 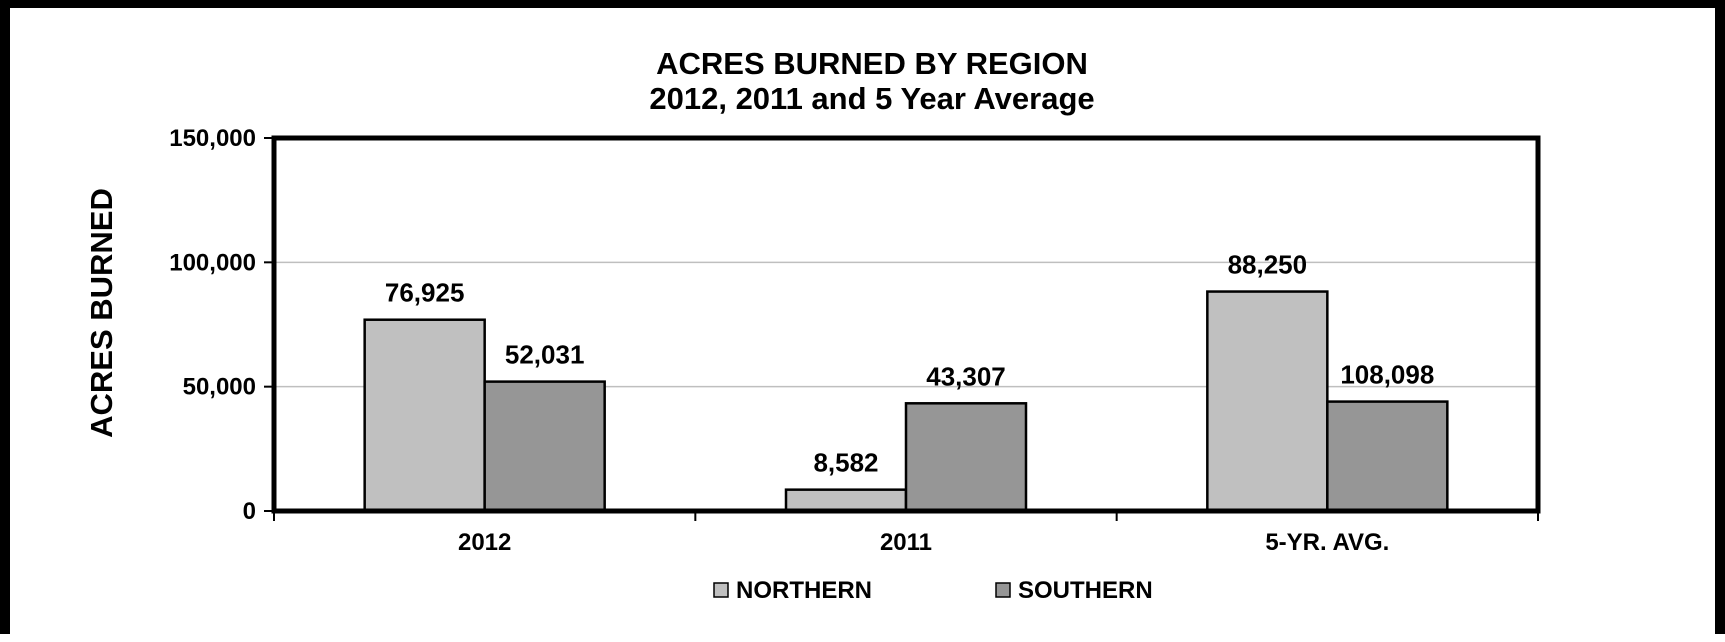 I want to click on y-tick-label: 150,000, so click(x=212, y=138).